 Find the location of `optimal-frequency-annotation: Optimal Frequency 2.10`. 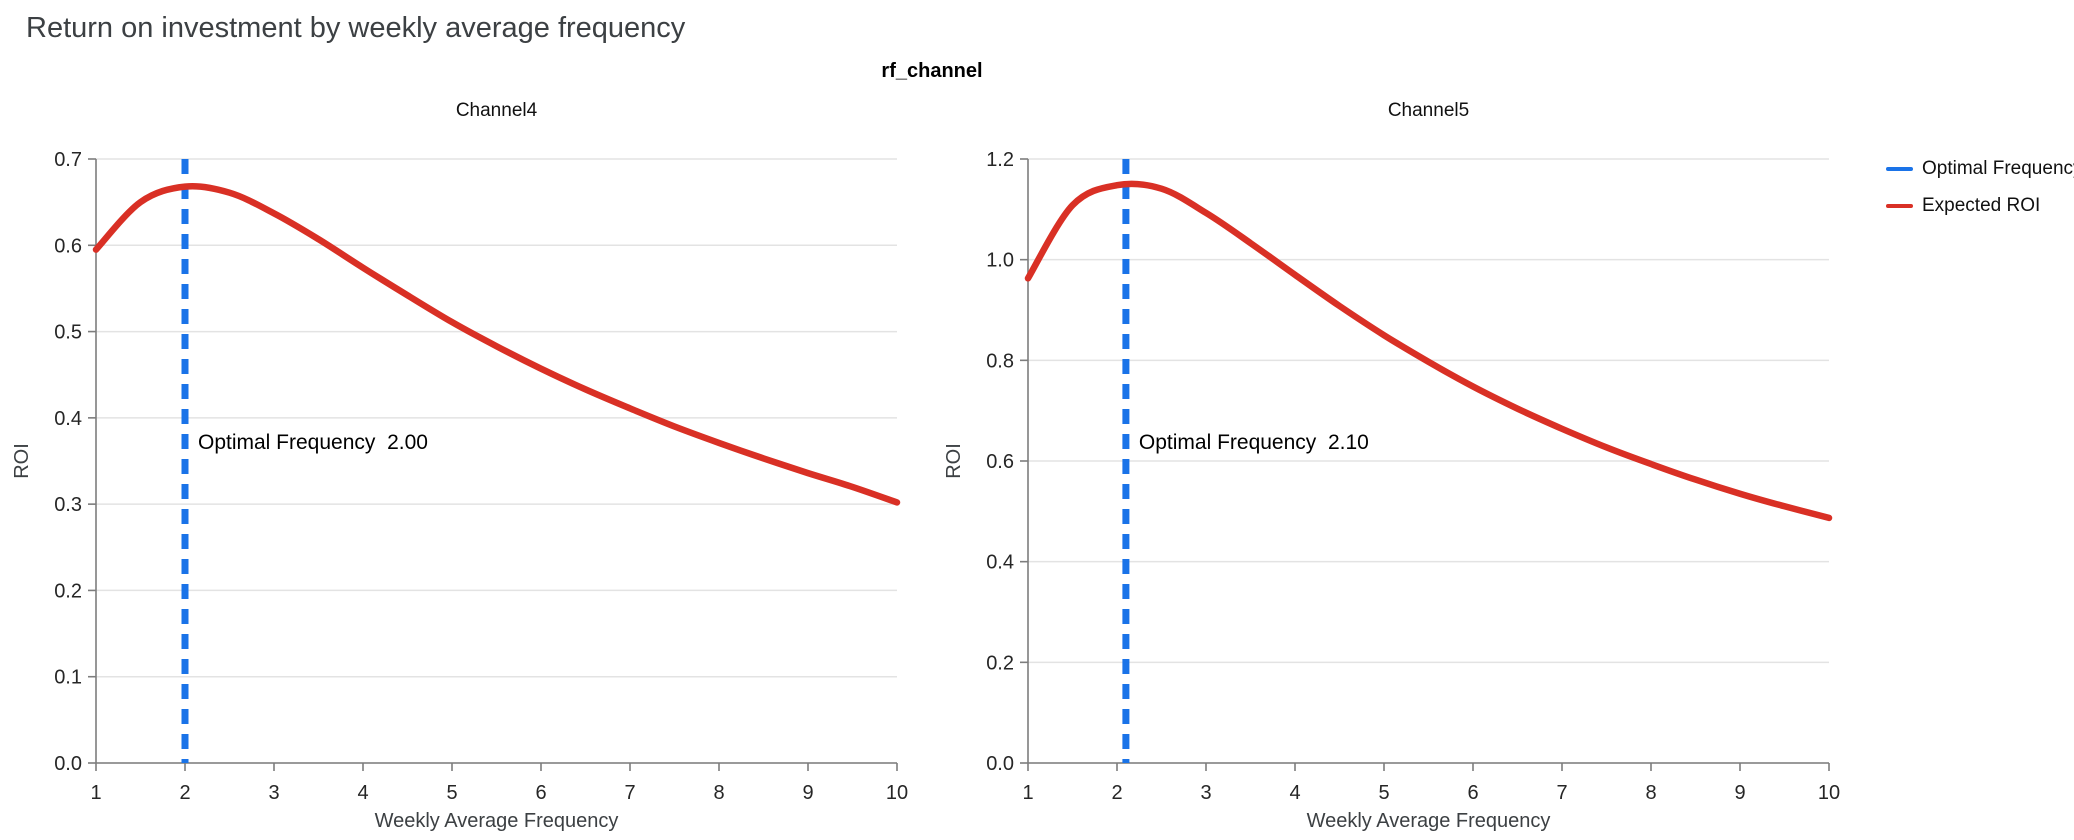

optimal-frequency-annotation: Optimal Frequency 2.10 is located at coordinates (1254, 442).